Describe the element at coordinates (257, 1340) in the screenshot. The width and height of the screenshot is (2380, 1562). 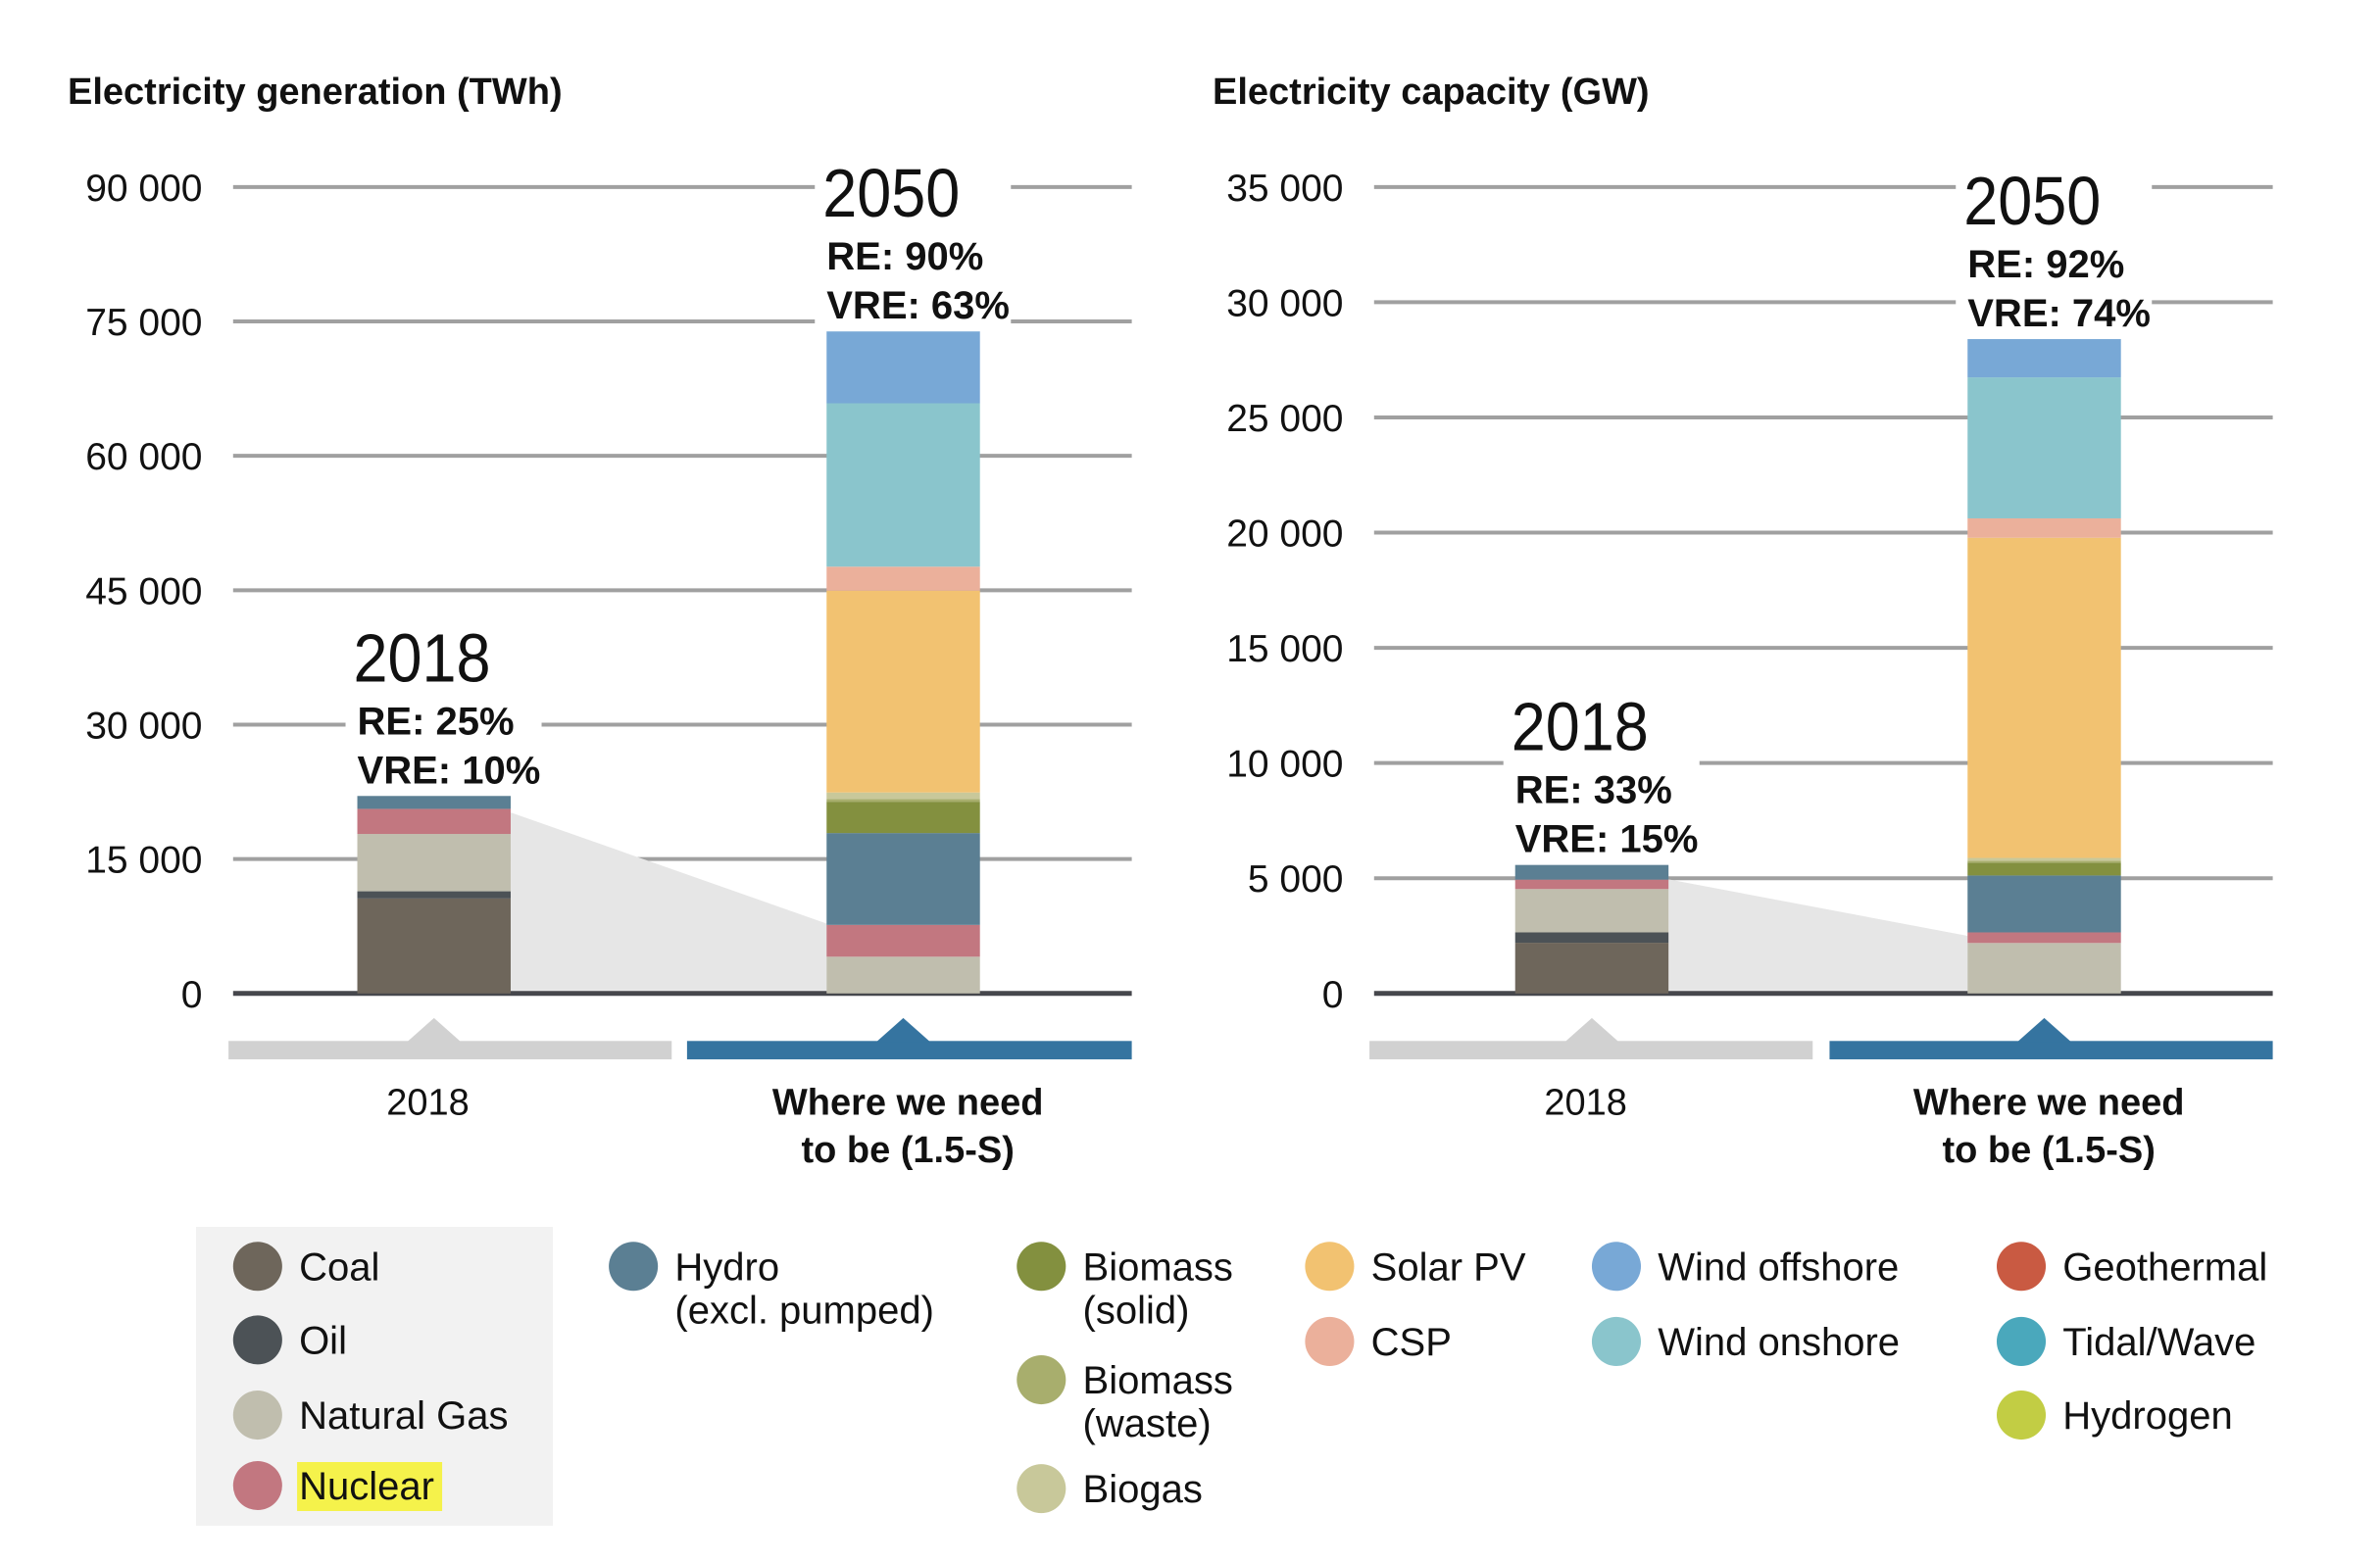
I see `legend-swatch-oil` at that location.